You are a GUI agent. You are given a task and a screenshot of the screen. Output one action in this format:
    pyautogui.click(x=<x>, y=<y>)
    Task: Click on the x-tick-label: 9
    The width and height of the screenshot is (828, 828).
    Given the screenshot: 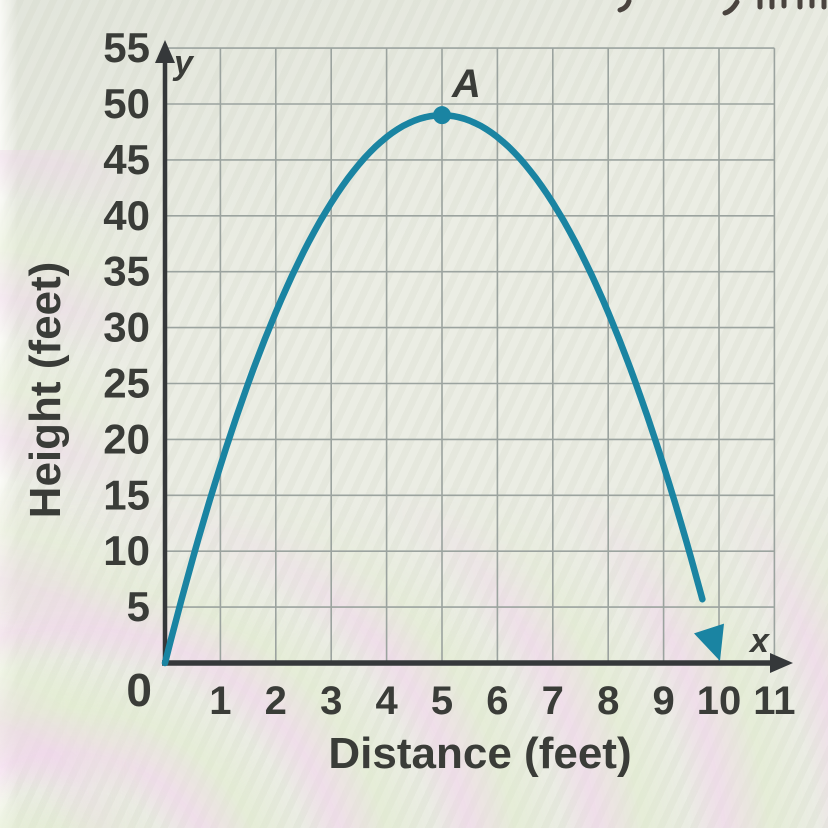 What is the action you would take?
    pyautogui.click(x=663, y=701)
    